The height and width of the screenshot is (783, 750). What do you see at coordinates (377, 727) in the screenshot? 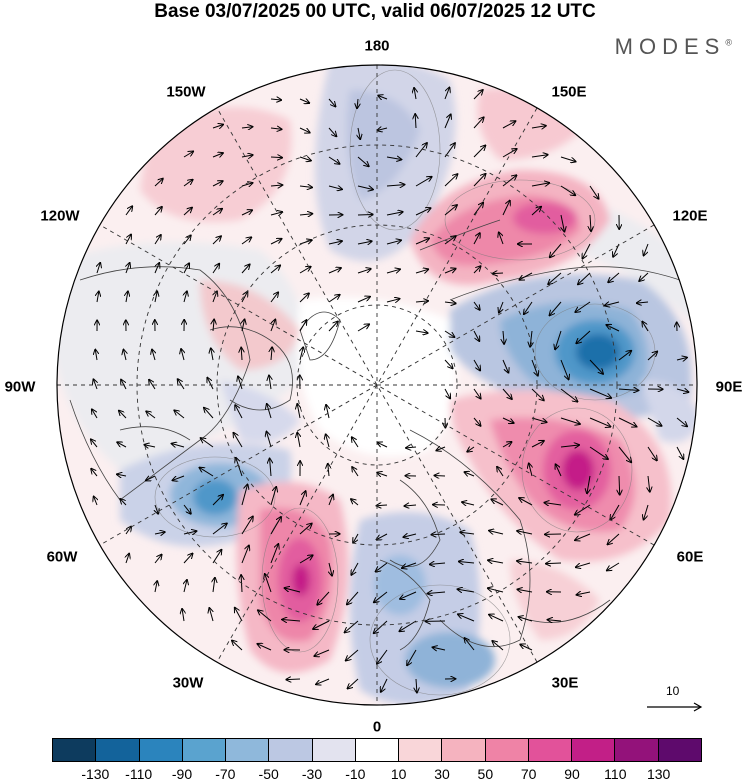
I see `lon-label-0: 0` at bounding box center [377, 727].